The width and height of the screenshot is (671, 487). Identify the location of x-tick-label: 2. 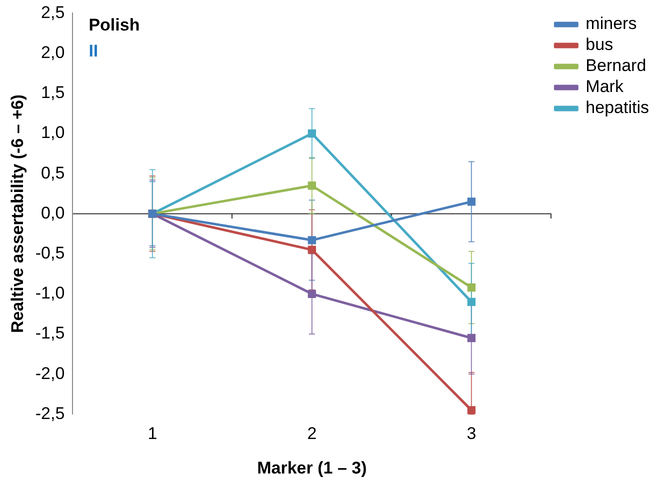
(312, 434).